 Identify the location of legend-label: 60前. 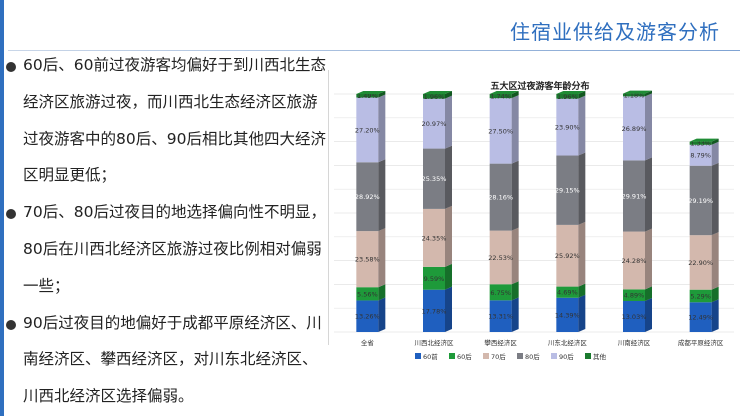
(430, 356).